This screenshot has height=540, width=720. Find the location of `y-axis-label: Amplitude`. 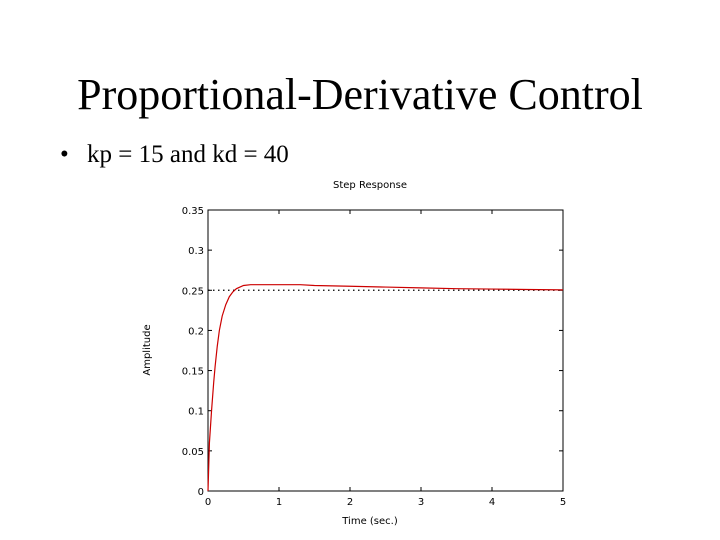

y-axis-label: Amplitude is located at coordinates (147, 349).